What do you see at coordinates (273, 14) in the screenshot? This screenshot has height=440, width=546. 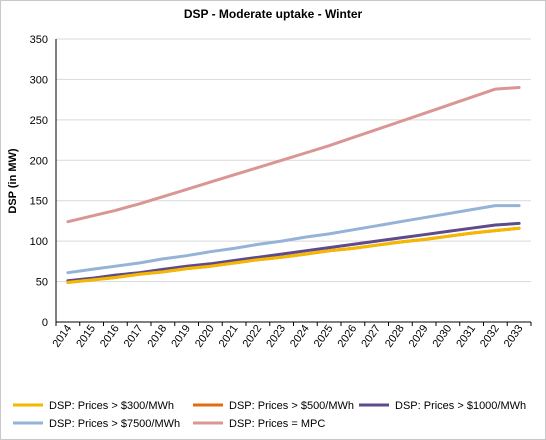 I see `chart-title: DSP - Moderate uptake - Winter` at bounding box center [273, 14].